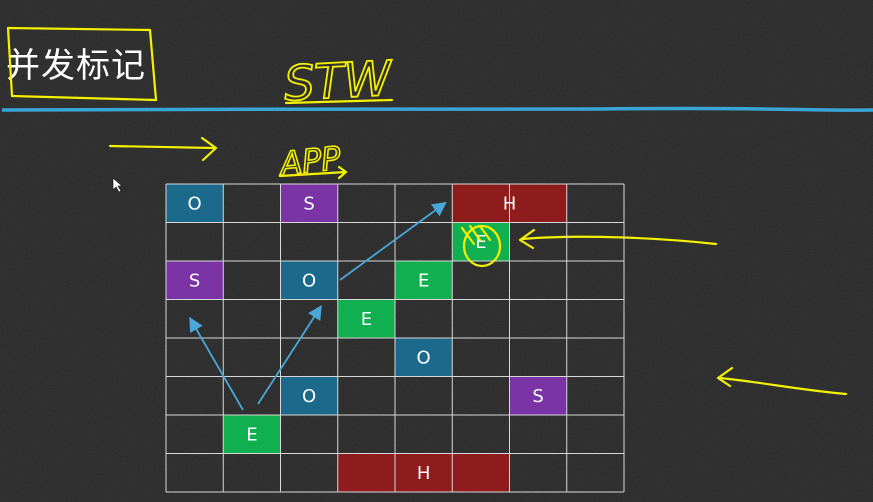 This screenshot has height=502, width=873. I want to click on reference-arrows, so click(318, 306).